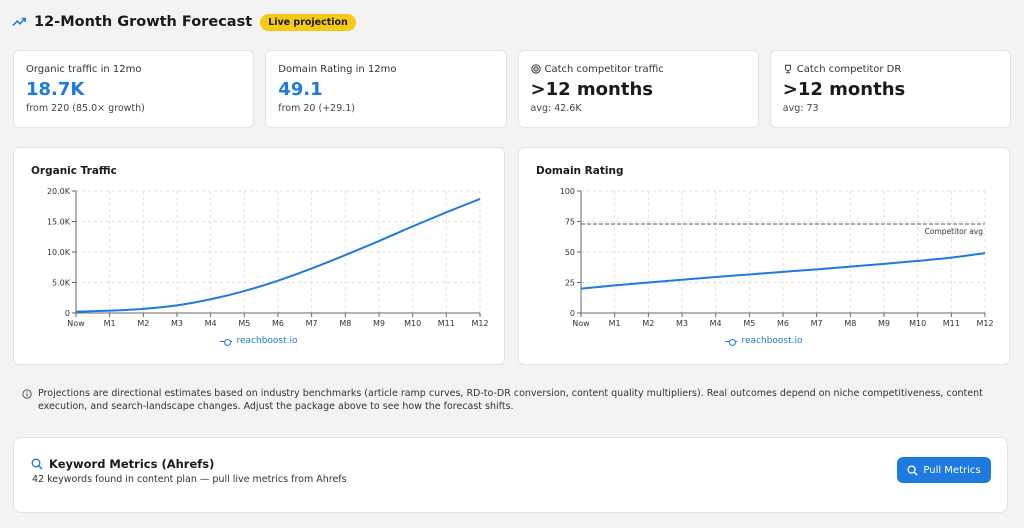  What do you see at coordinates (570, 283) in the screenshot?
I see `y-tick-label: 25` at bounding box center [570, 283].